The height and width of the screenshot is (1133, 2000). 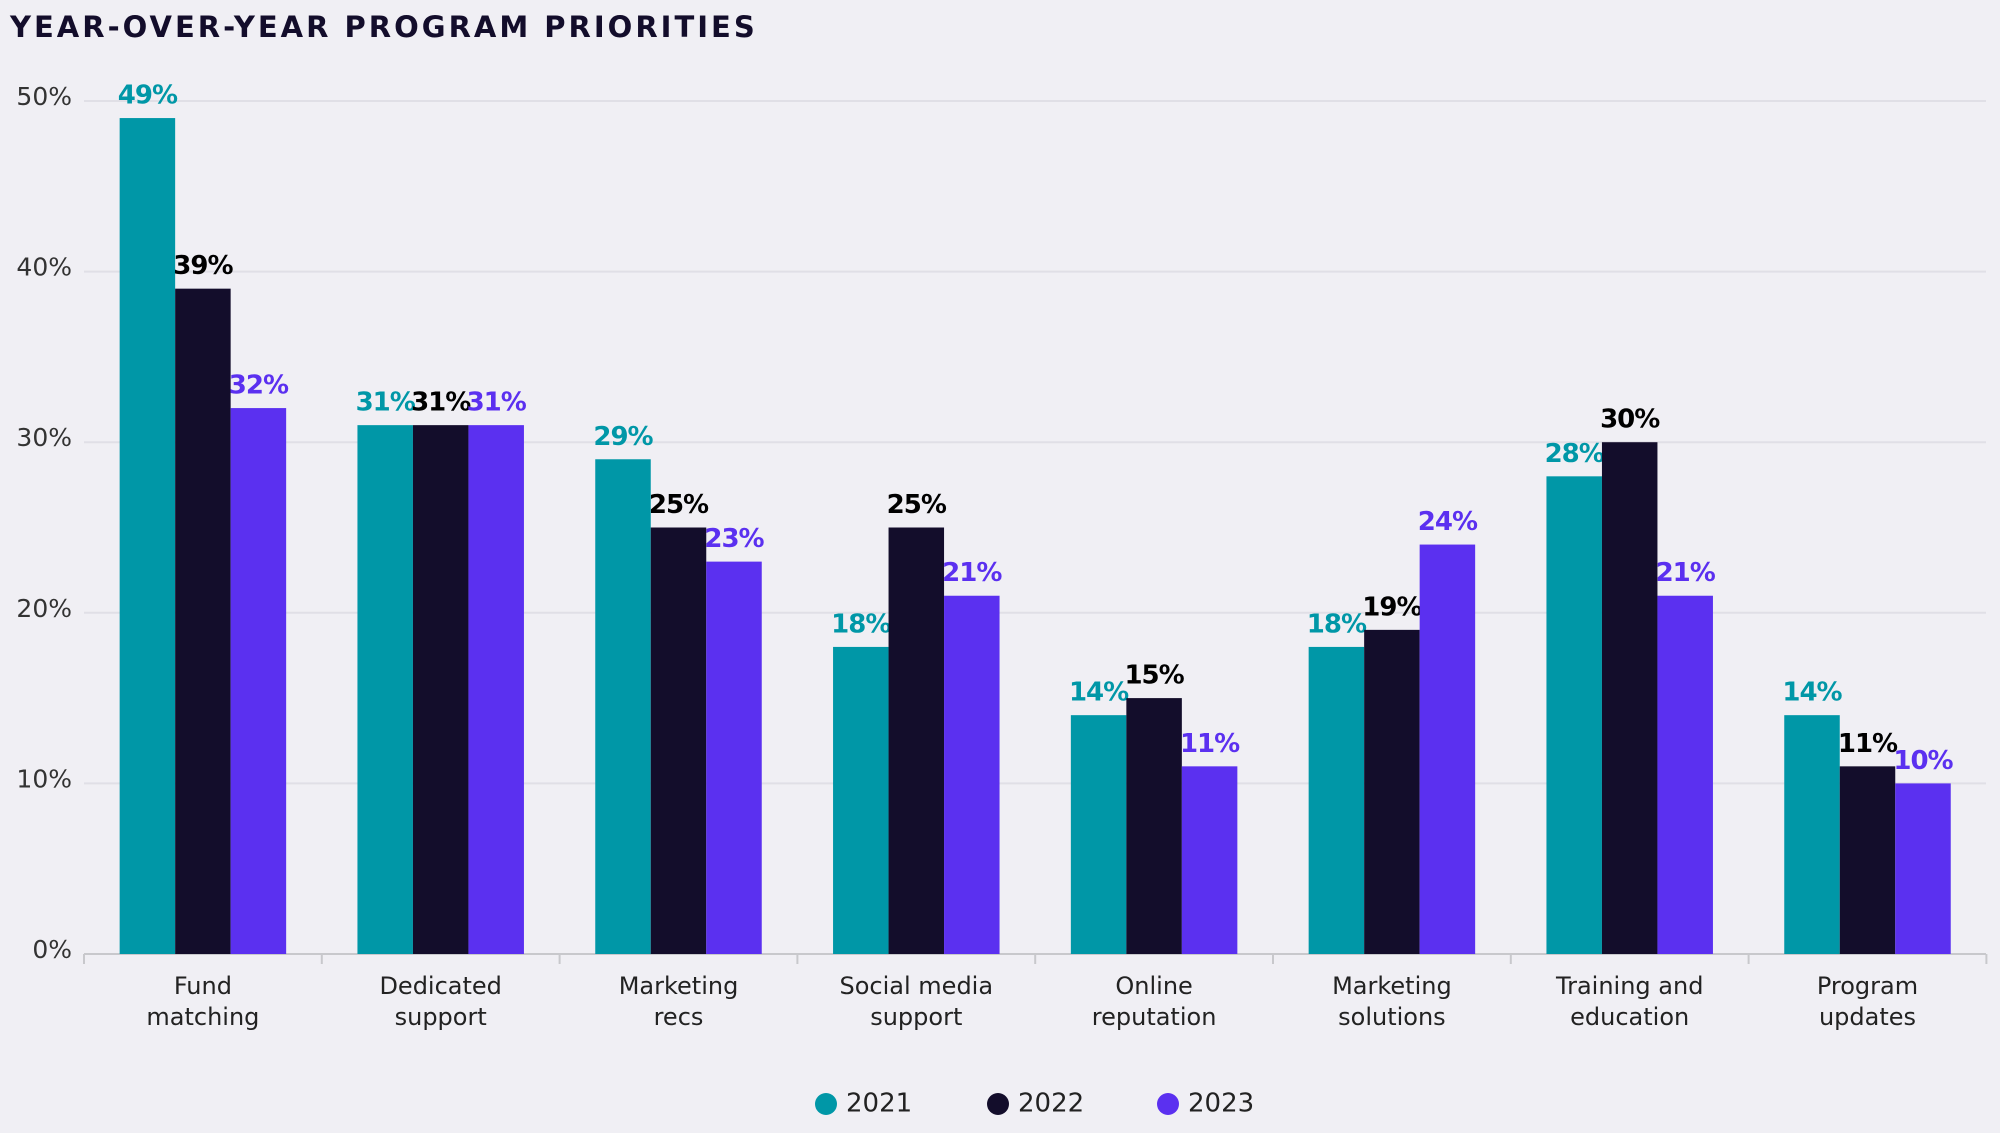 I want to click on x-tick-label: Social media support, so click(x=917, y=1001).